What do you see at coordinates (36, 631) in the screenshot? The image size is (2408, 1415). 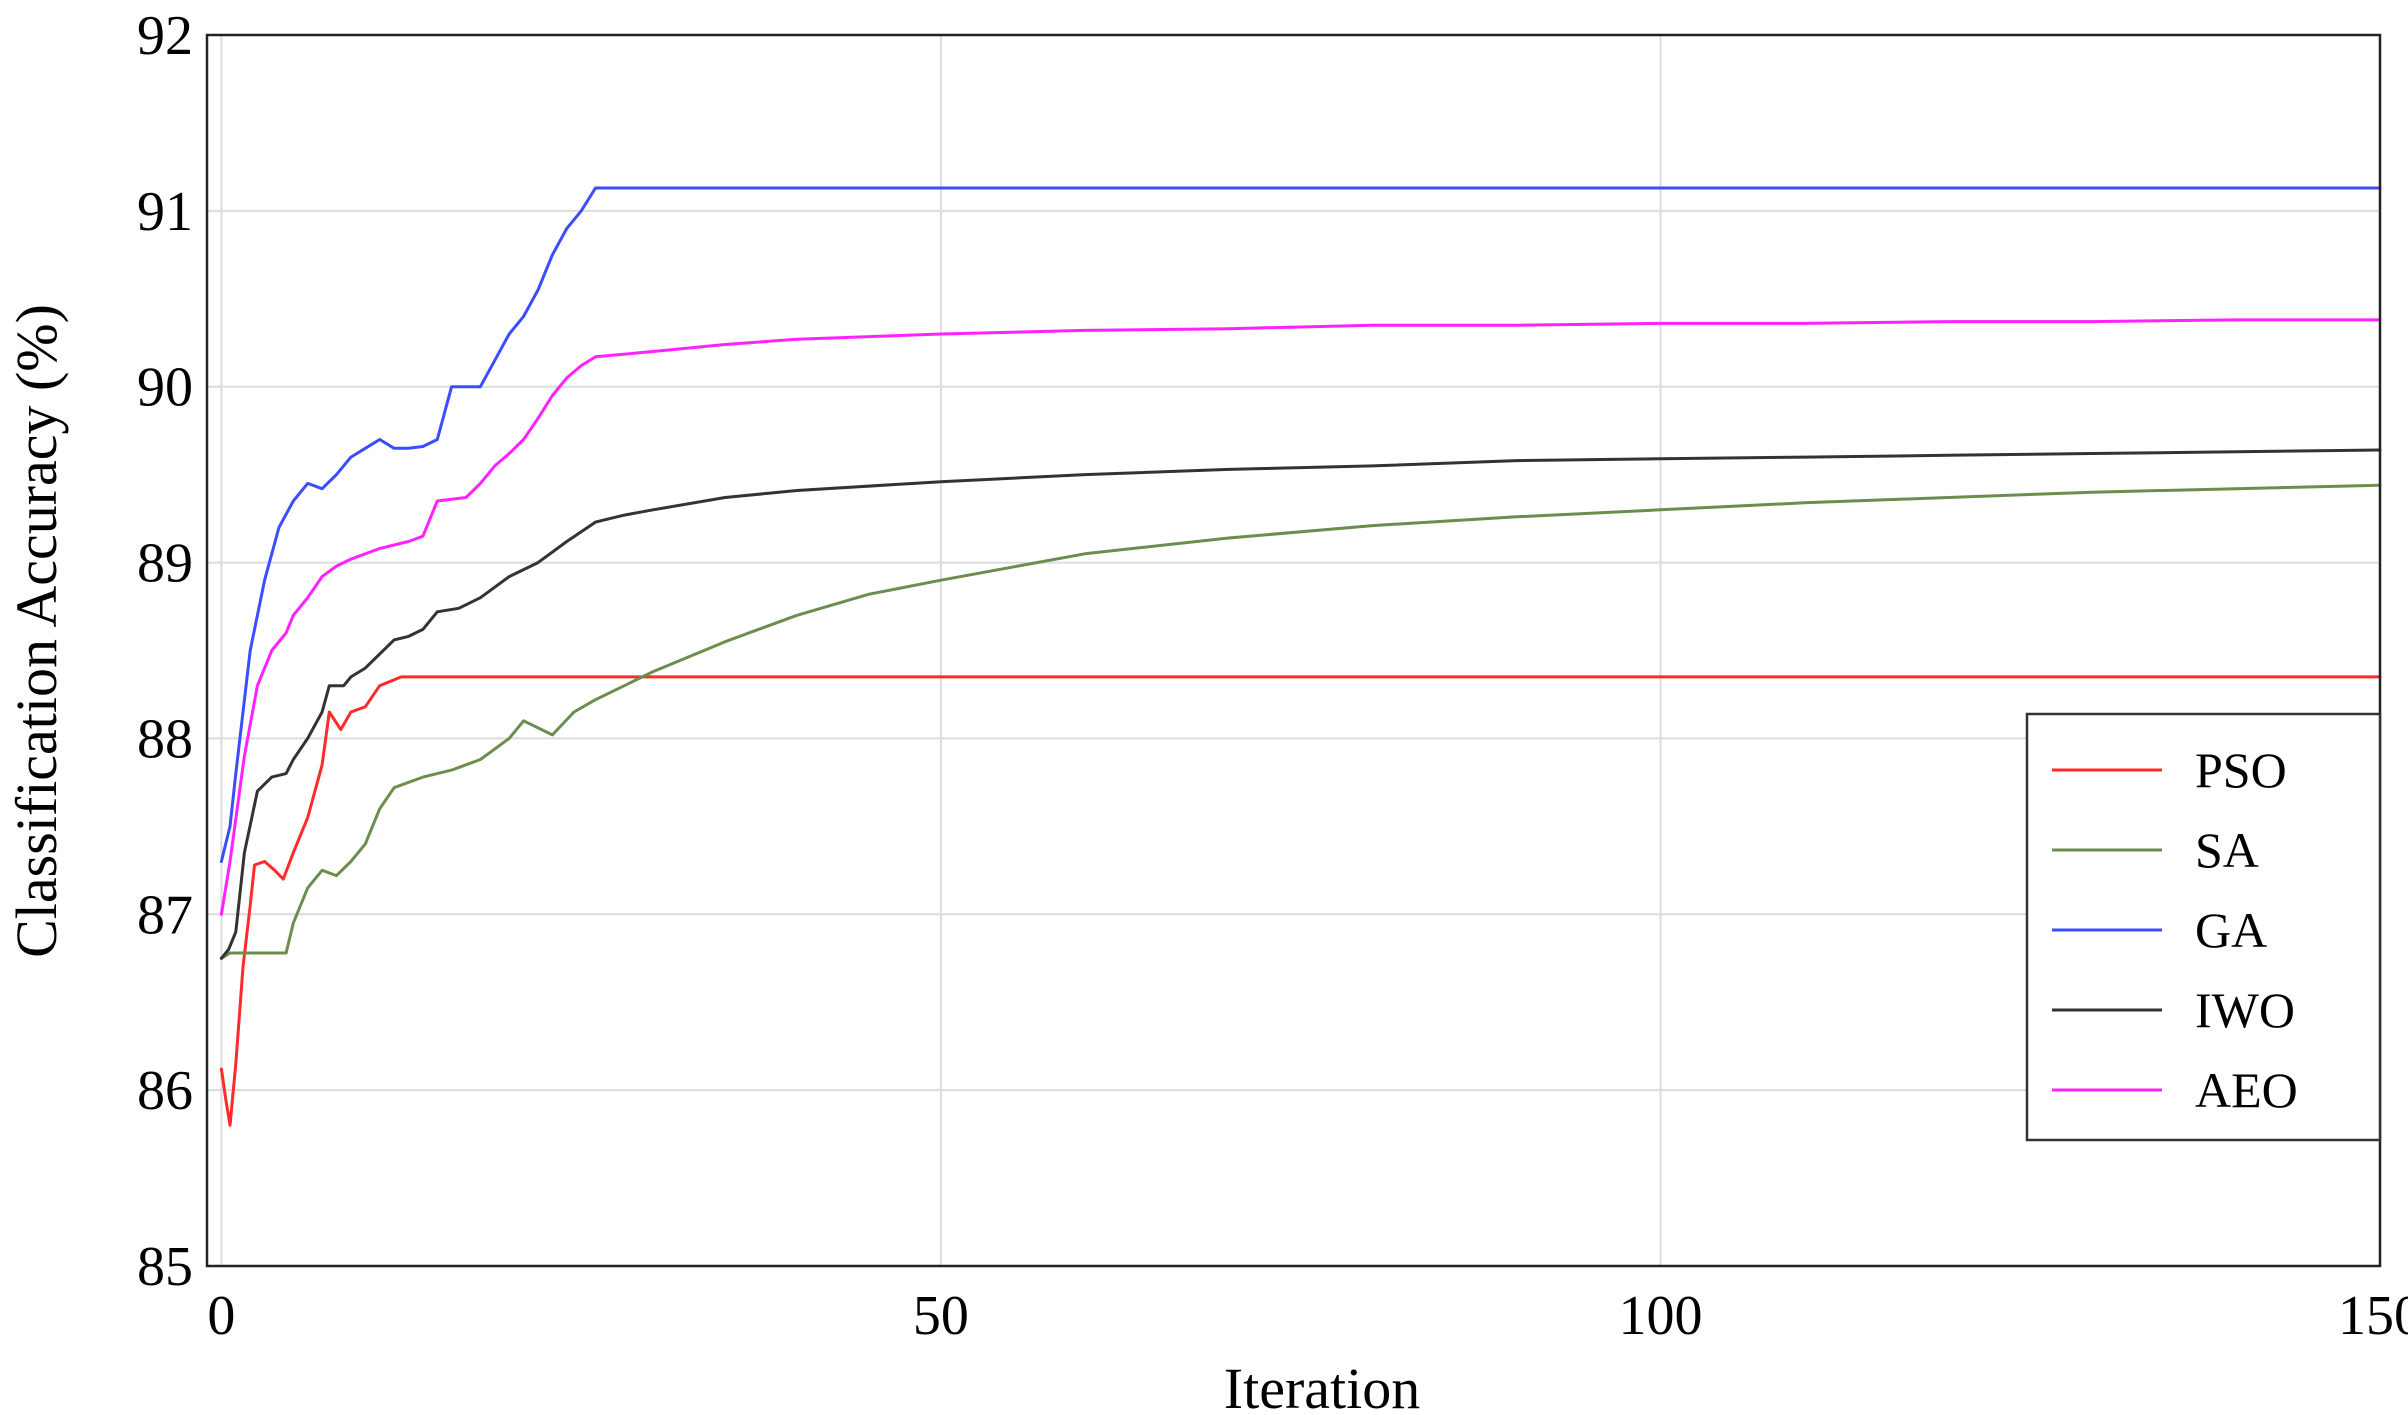 I see `y-axis-title: Classification Accuracy (%)` at bounding box center [36, 631].